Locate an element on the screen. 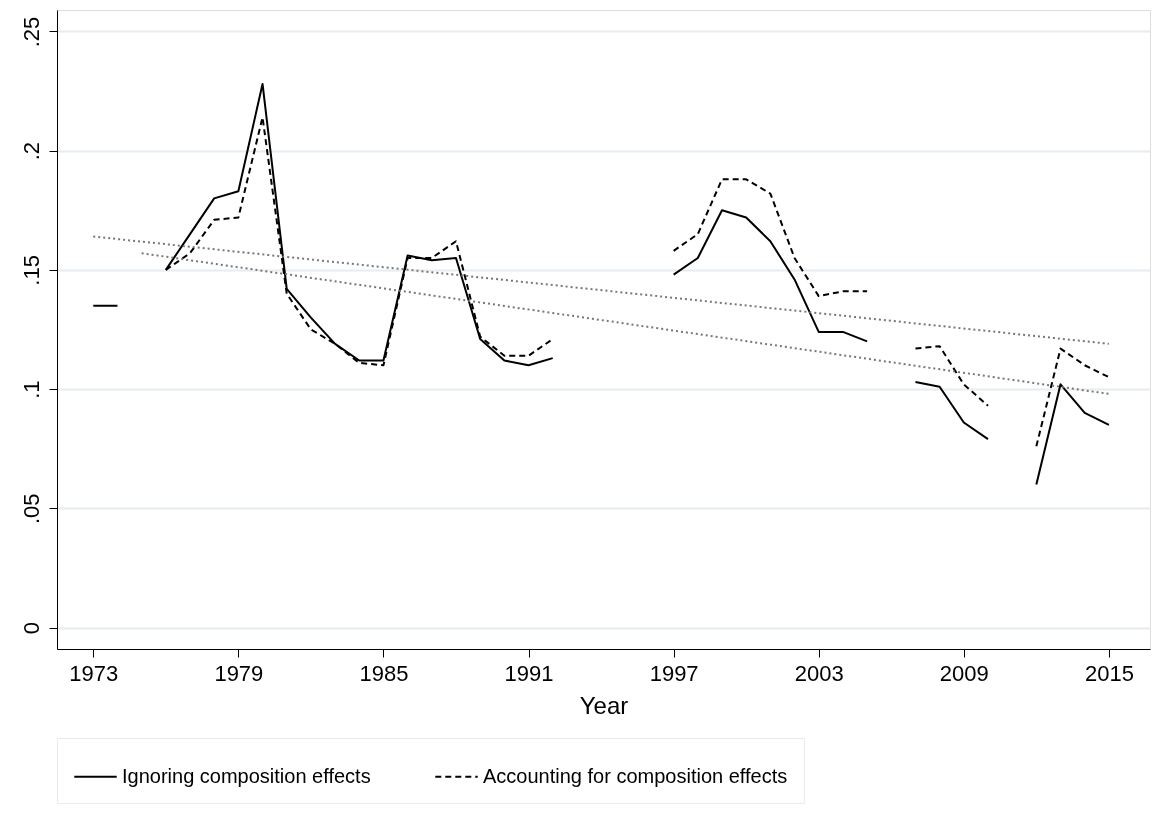 This screenshot has height=814, width=1175. y-tick-label: .2 is located at coordinates (31, 151).